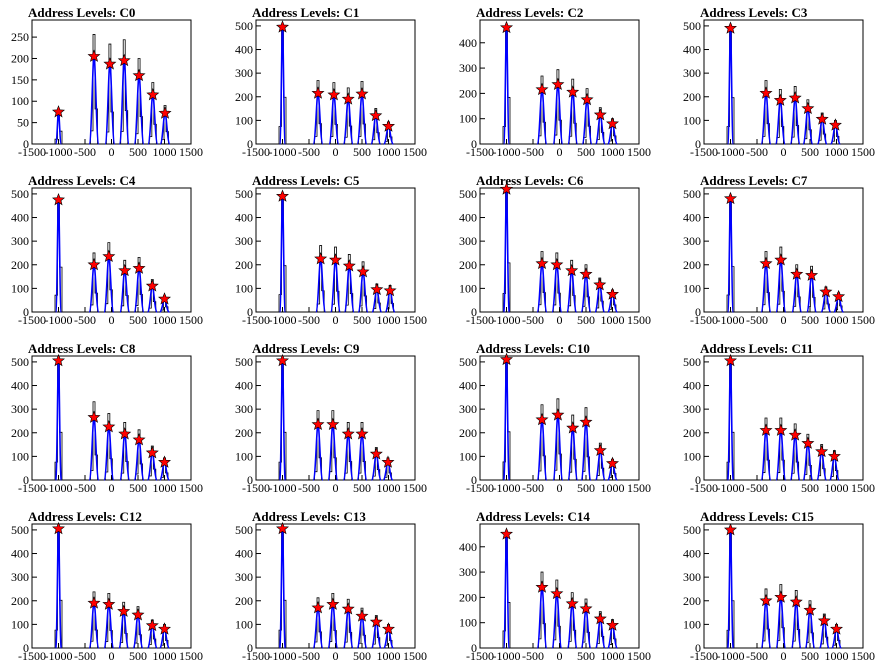 The height and width of the screenshot is (672, 896). I want to click on chart-title: Address Levels: C12, so click(85, 516).